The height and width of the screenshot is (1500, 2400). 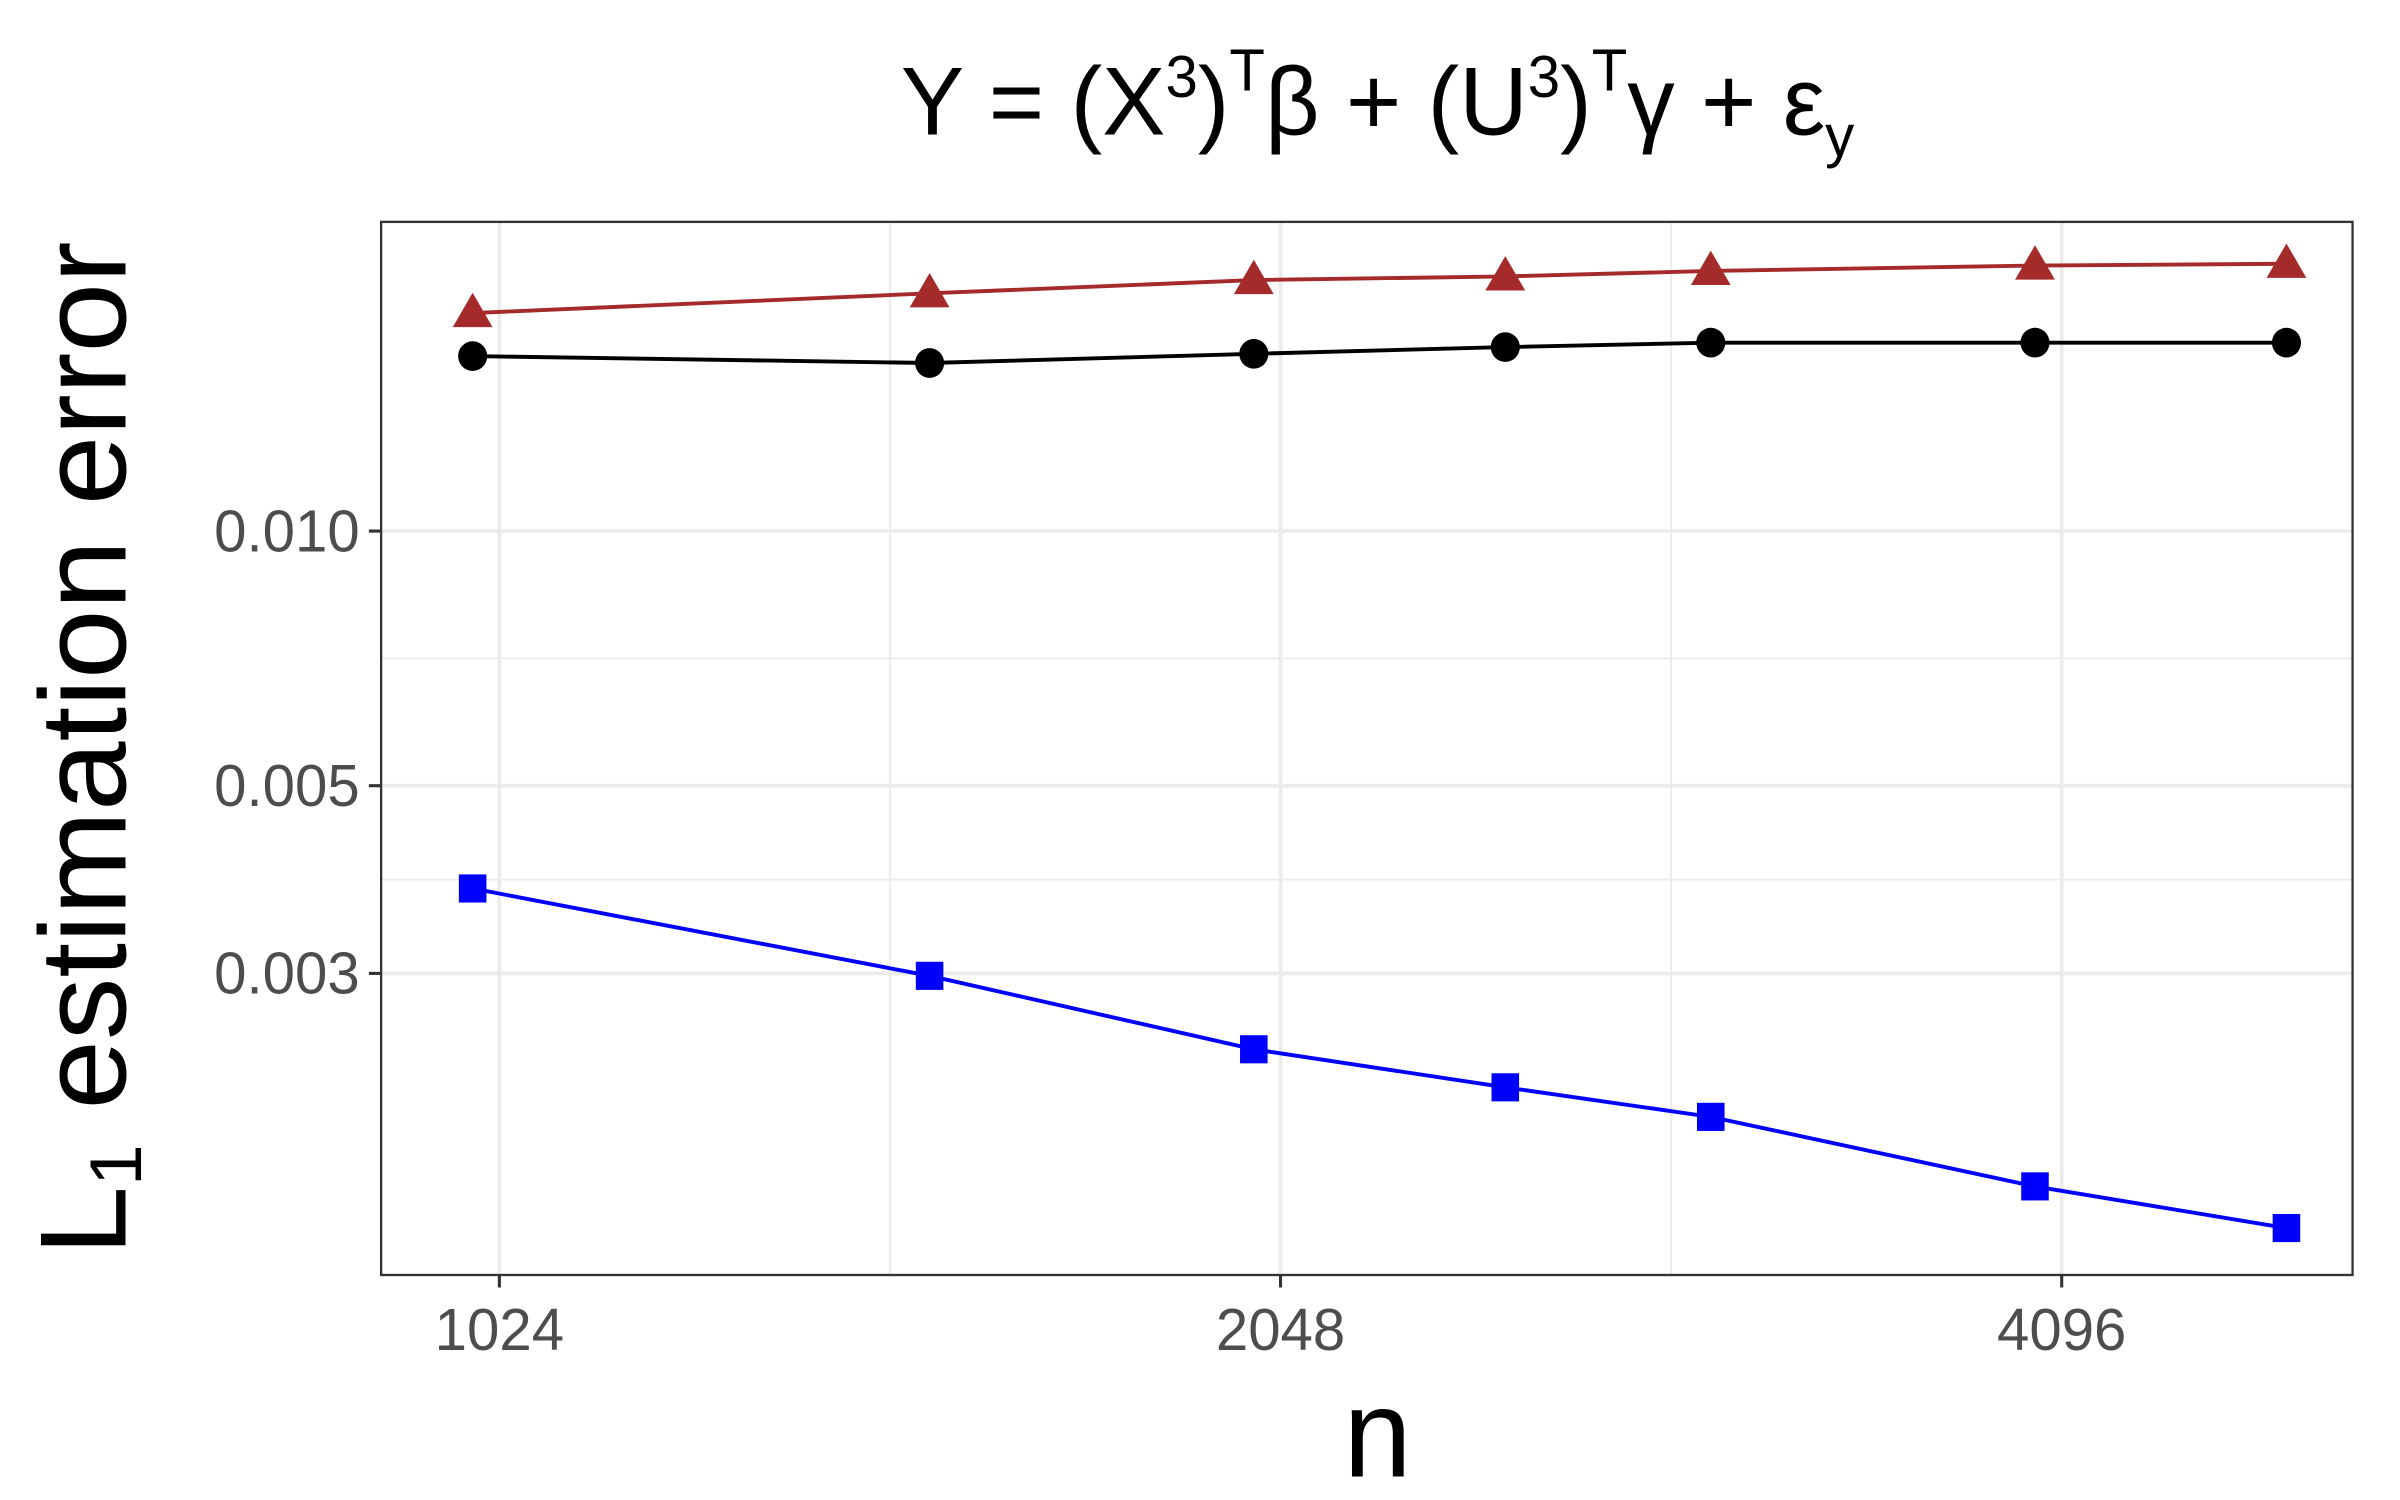 I want to click on chart-title: Y = (X3)Tβ + (U3)Tγ + εy, so click(x=1378, y=103).